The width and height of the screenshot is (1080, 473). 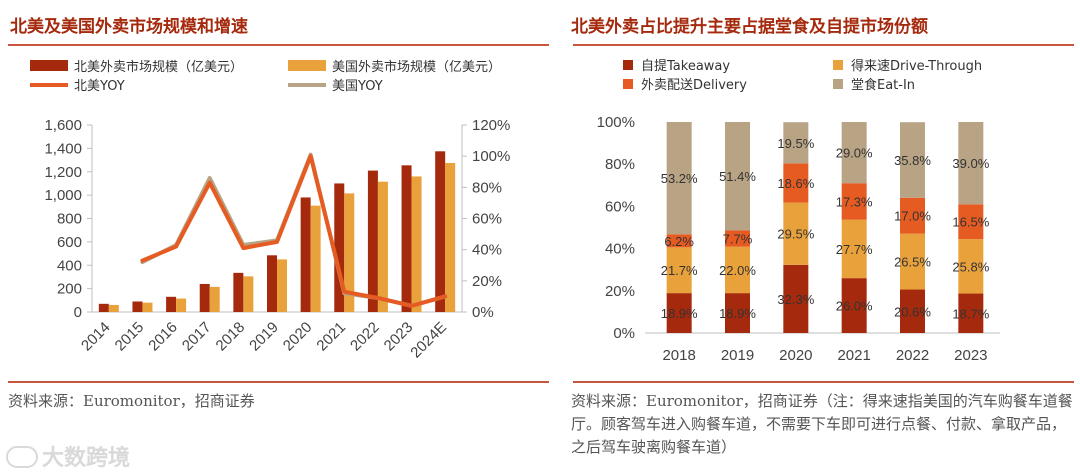 I want to click on segment-data-label: 6.2%, so click(x=679, y=241).